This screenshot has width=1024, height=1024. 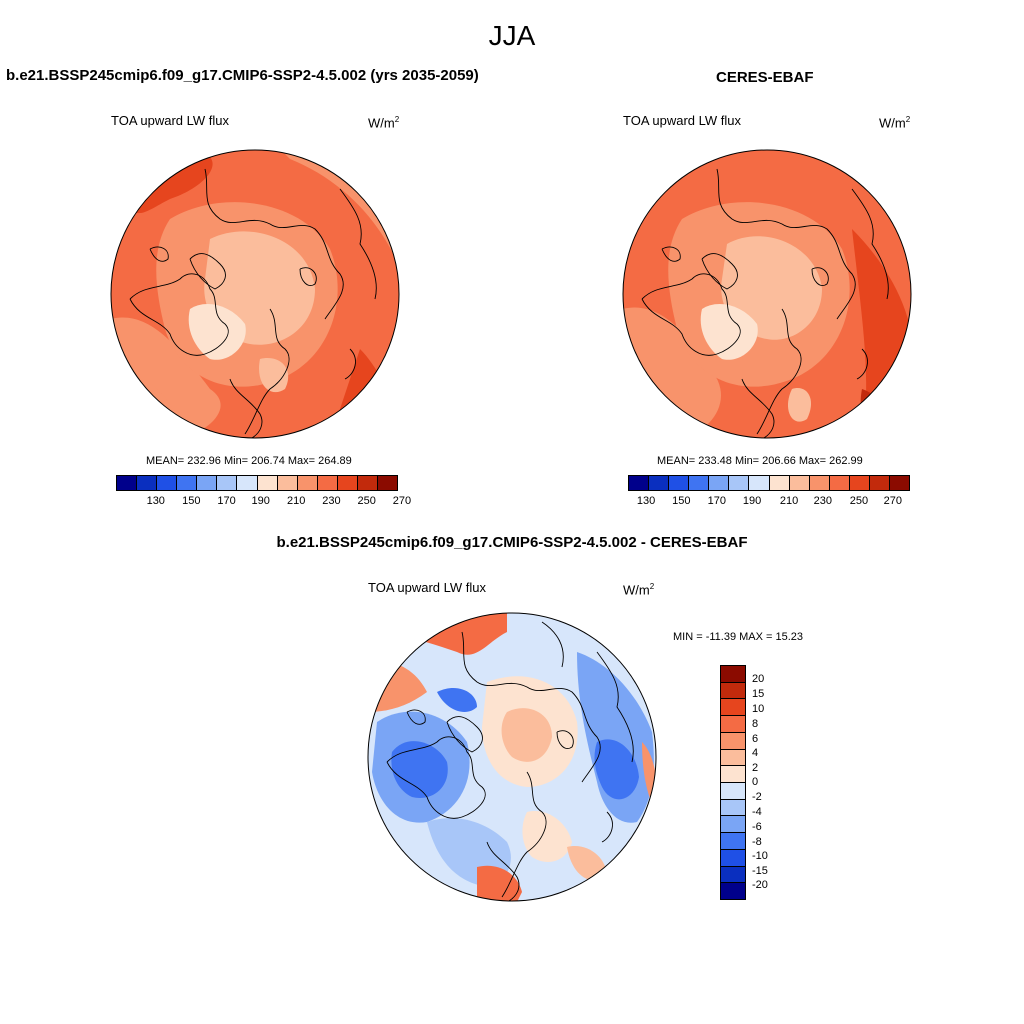 What do you see at coordinates (757, 812) in the screenshot?
I see `colorbar-tick: -4` at bounding box center [757, 812].